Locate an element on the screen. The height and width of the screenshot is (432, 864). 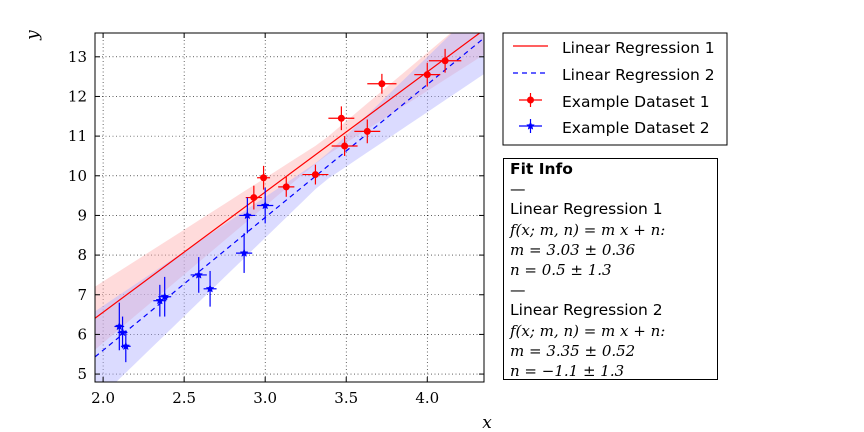
y-tick-label: 13 is located at coordinates (77, 57).